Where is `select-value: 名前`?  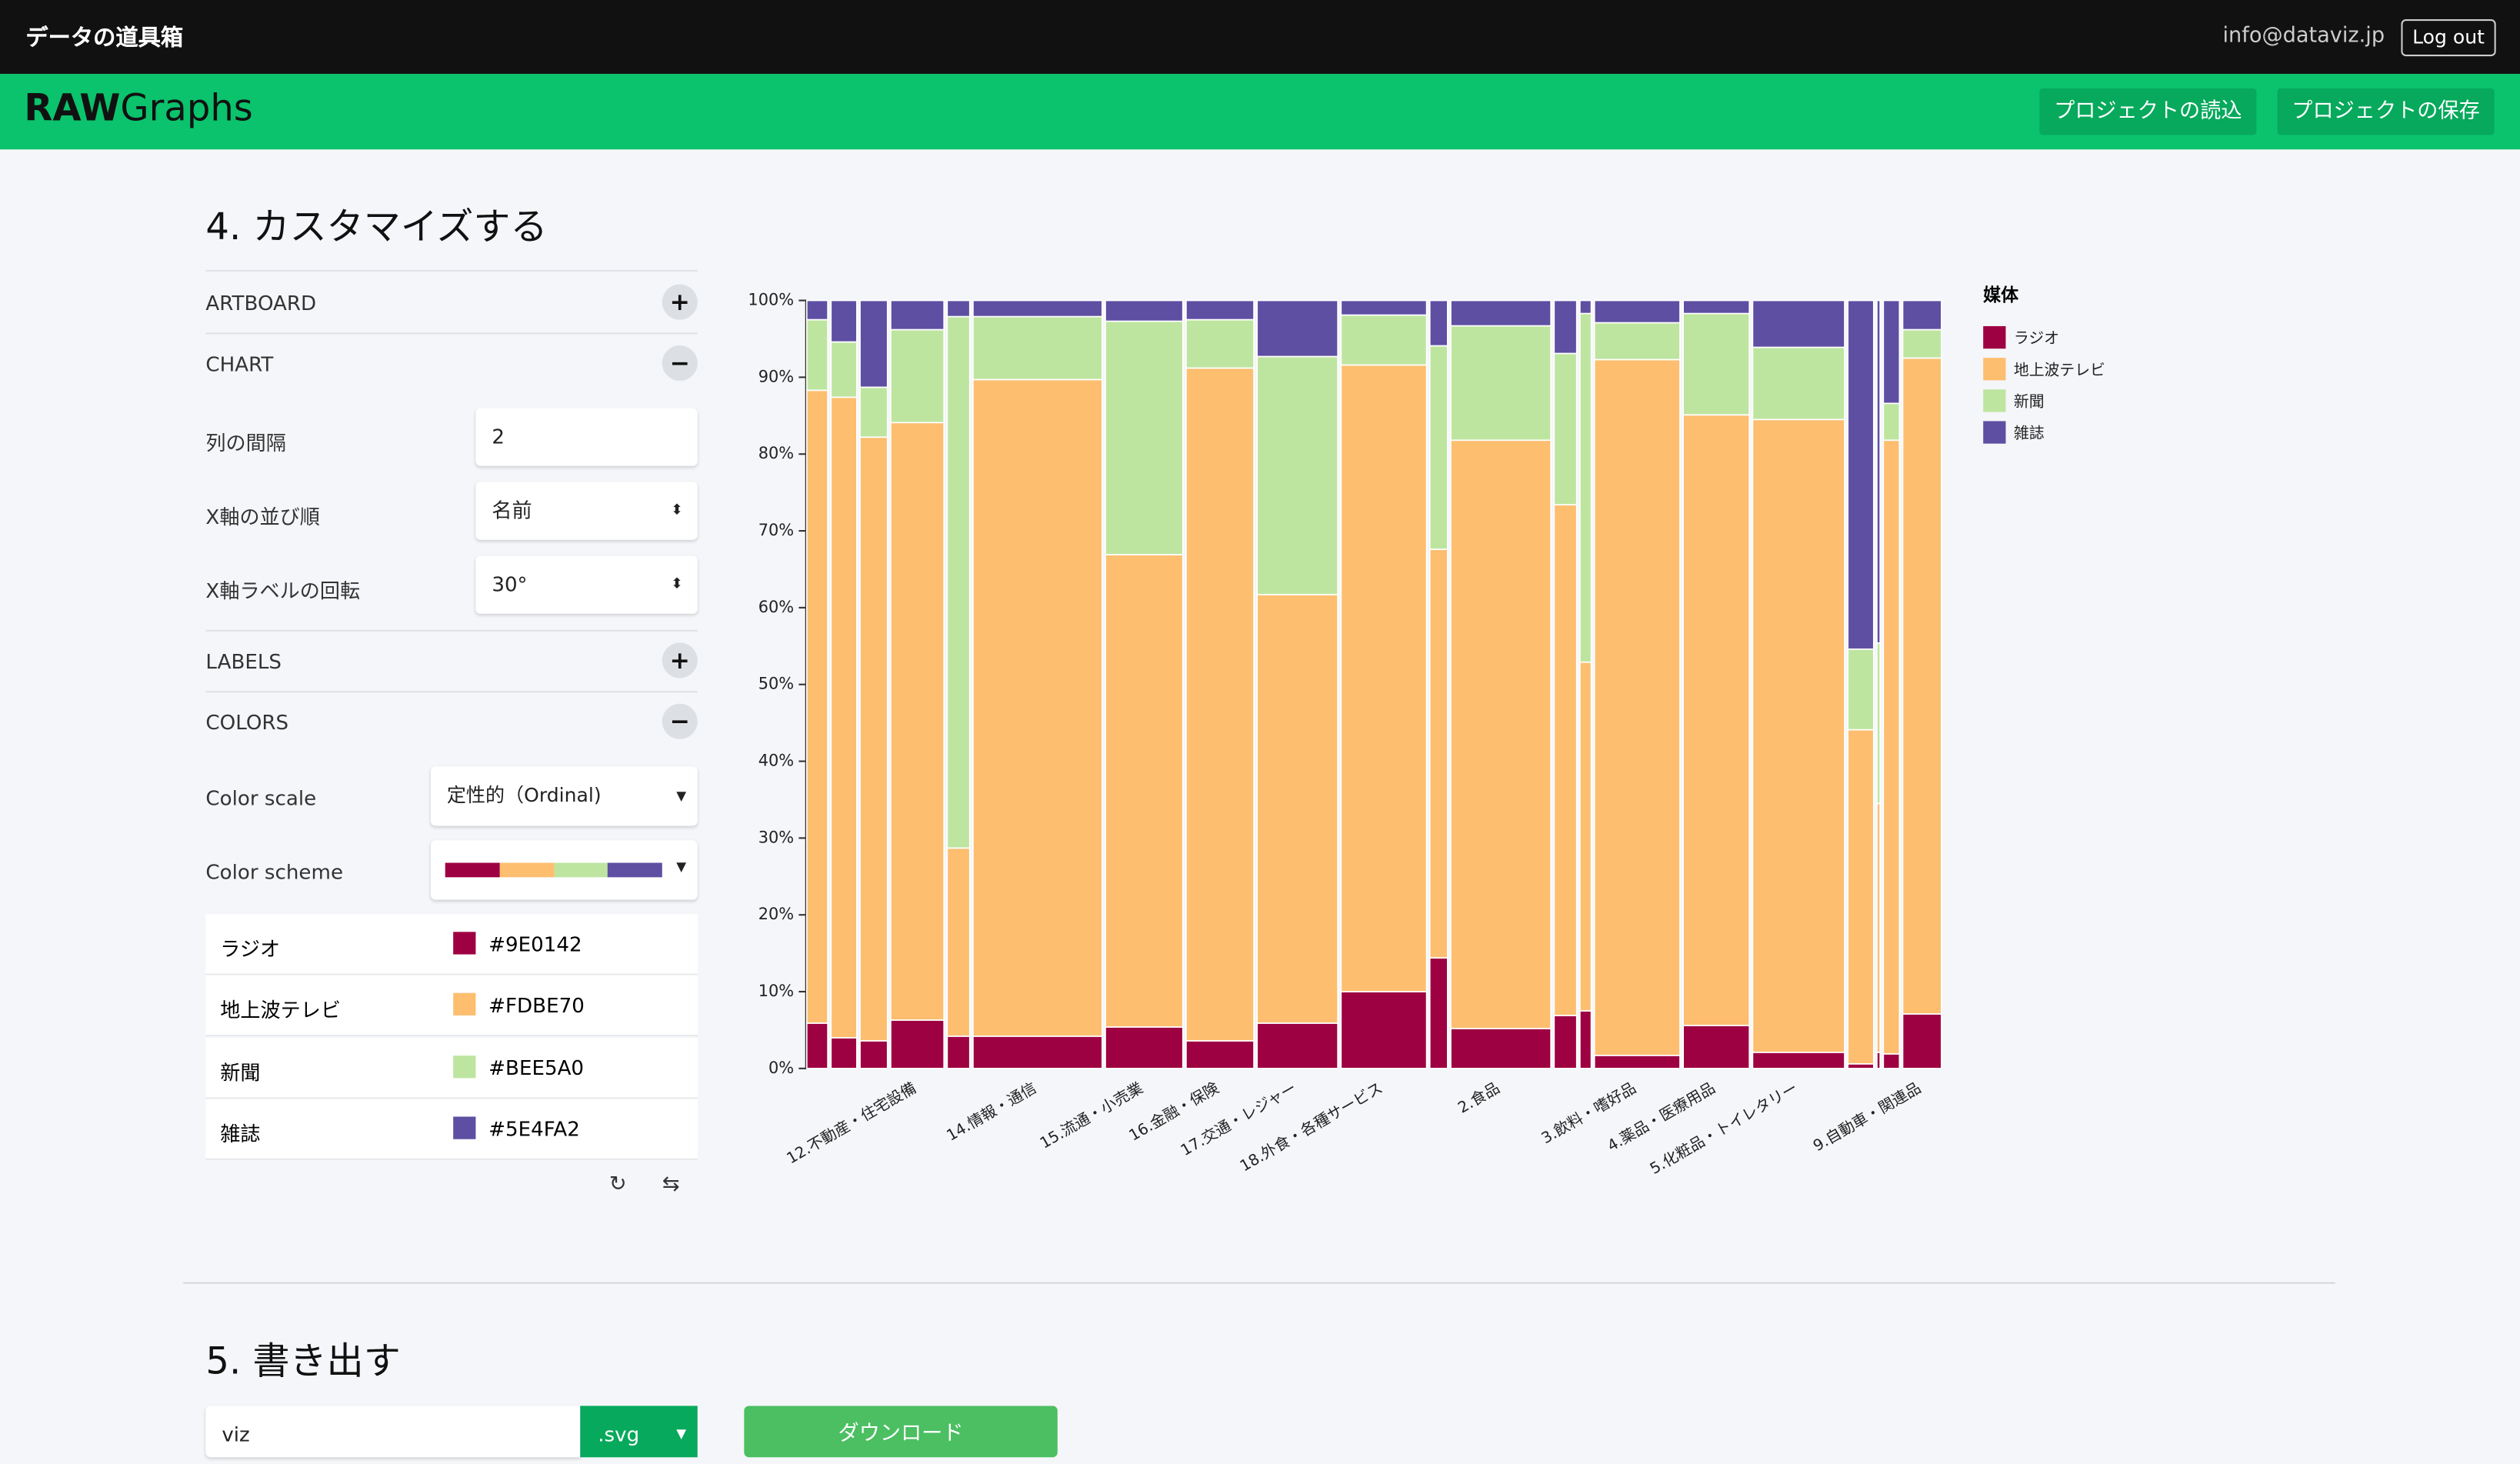
select-value: 名前 is located at coordinates (512, 510).